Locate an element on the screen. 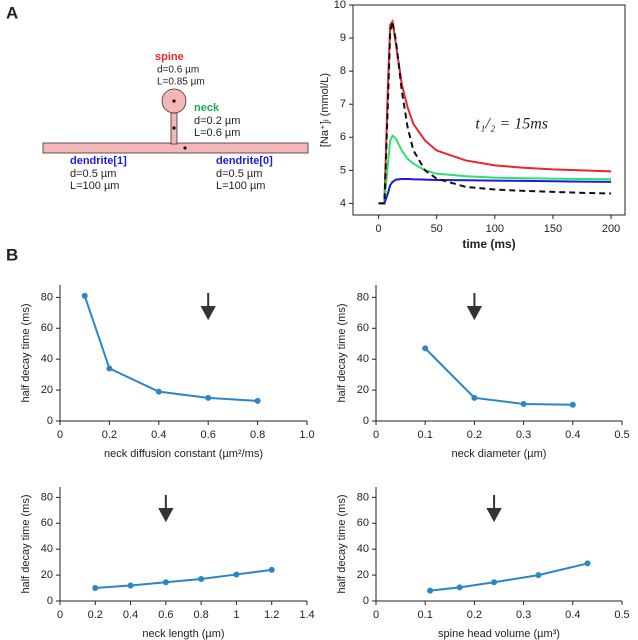  y-axis-label: [Na⁺]ᵢ (mmol/L) is located at coordinates (325, 110).